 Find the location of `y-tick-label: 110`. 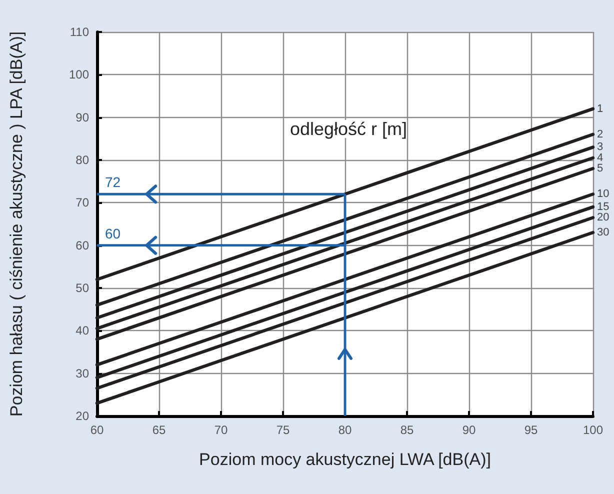

y-tick-label: 110 is located at coordinates (80, 32).